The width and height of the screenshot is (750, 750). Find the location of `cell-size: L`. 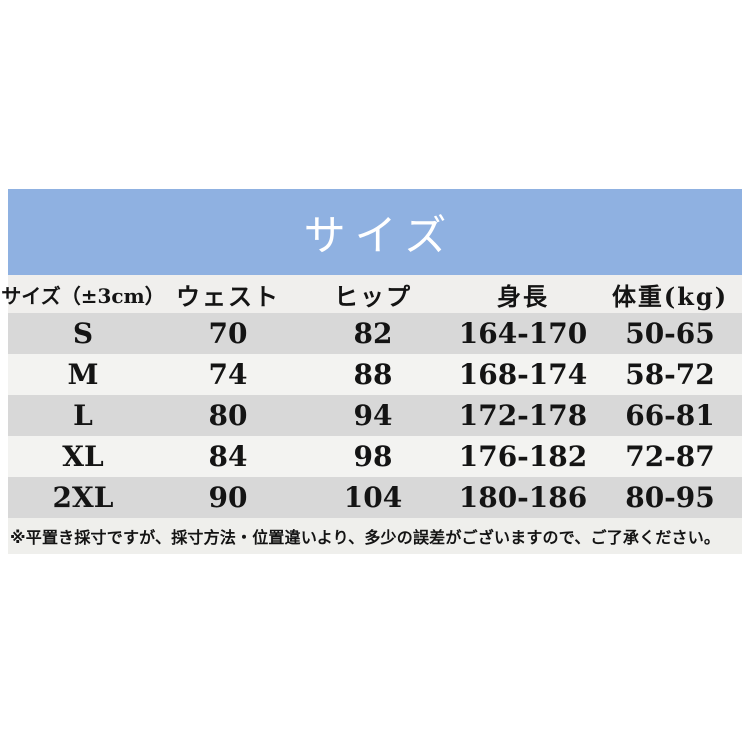

cell-size: L is located at coordinates (83, 415).